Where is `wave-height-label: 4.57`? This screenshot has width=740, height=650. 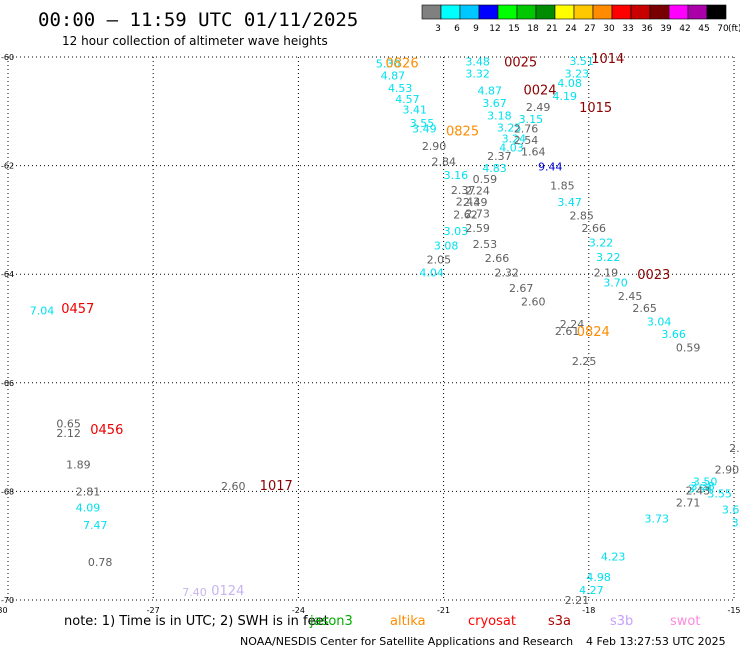
wave-height-label: 4.57 is located at coordinates (407, 99).